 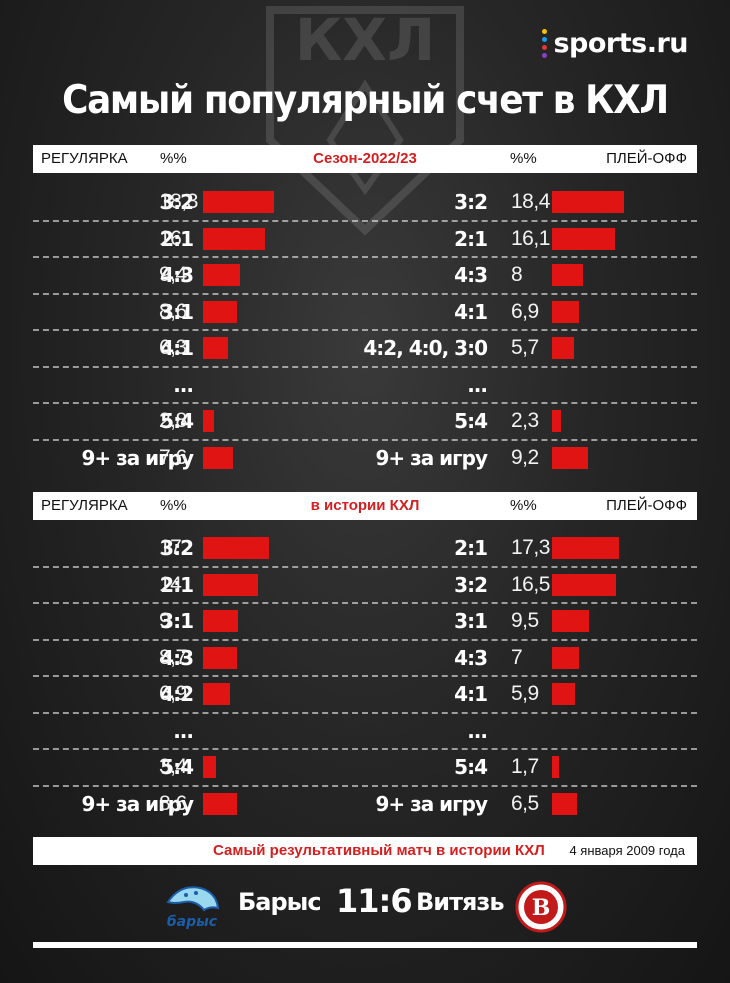 What do you see at coordinates (525, 457) in the screenshot?
I see `value-label: 9,2` at bounding box center [525, 457].